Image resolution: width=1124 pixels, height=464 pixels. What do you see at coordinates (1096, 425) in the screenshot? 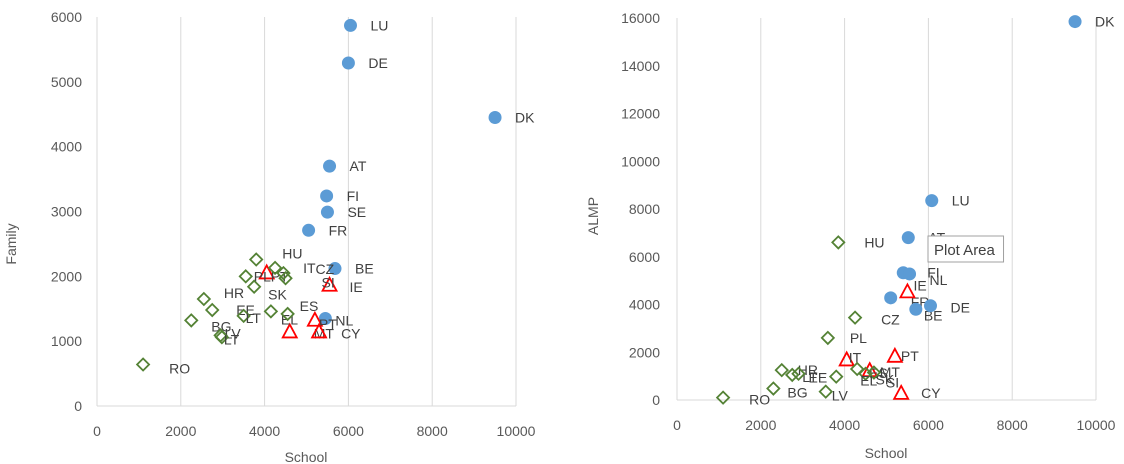
I see `x-tick-label: 10000` at bounding box center [1096, 425].